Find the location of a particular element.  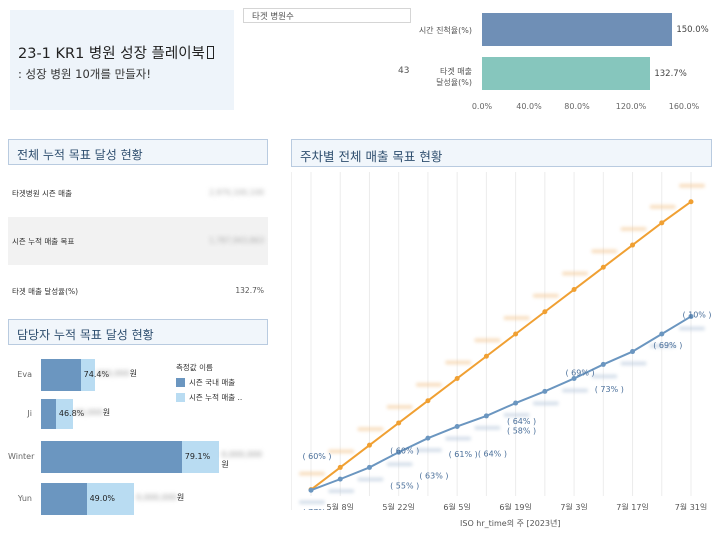

dashboard-title-text: 23-1 KR1 병원 성장 플레이북 is located at coordinates (111, 54).